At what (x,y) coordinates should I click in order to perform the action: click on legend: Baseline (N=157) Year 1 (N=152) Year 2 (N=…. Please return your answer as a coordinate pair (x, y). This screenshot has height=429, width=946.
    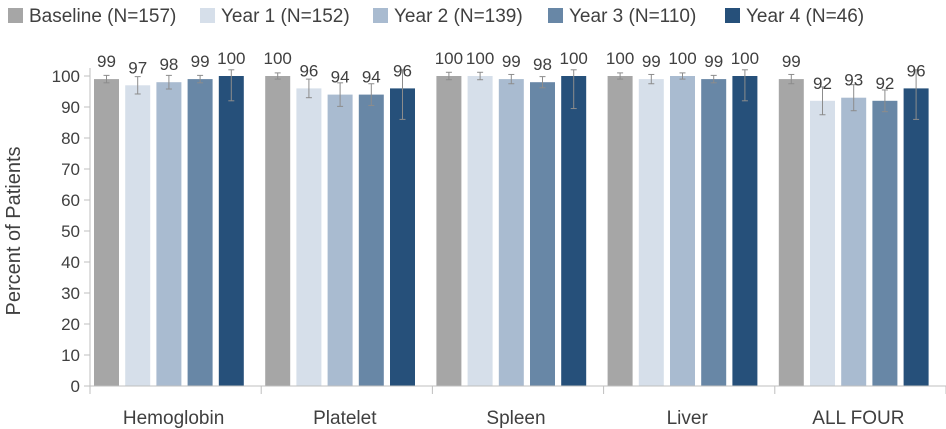
    Looking at the image, I should click on (436, 16).